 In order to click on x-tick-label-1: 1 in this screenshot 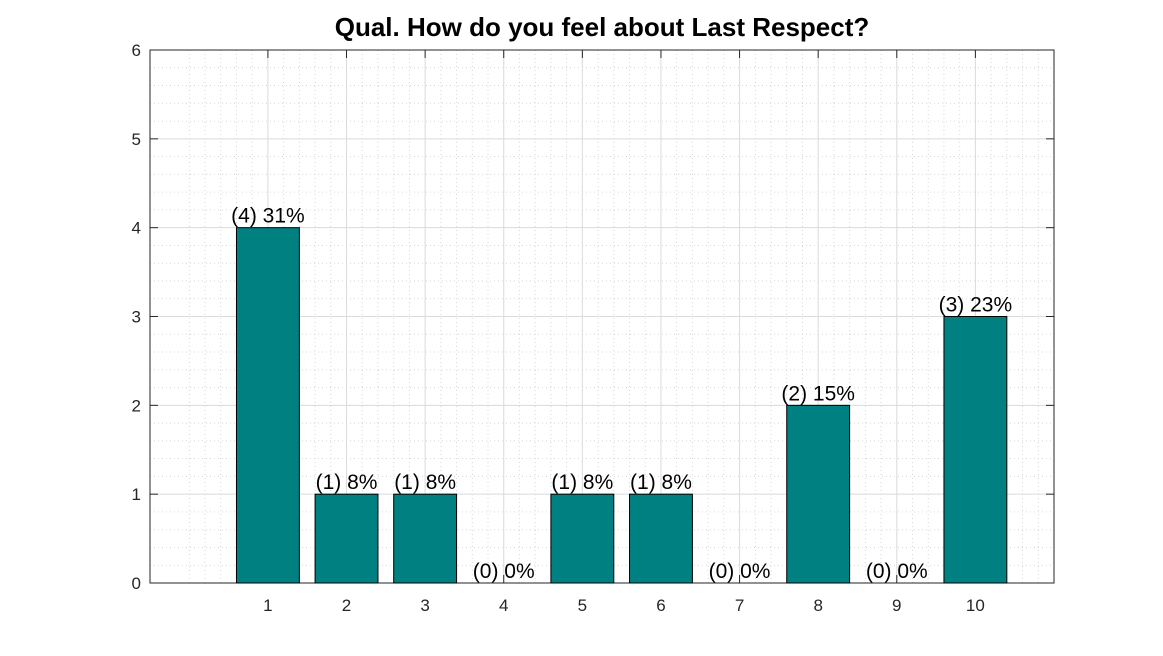, I will do `click(267, 605)`.